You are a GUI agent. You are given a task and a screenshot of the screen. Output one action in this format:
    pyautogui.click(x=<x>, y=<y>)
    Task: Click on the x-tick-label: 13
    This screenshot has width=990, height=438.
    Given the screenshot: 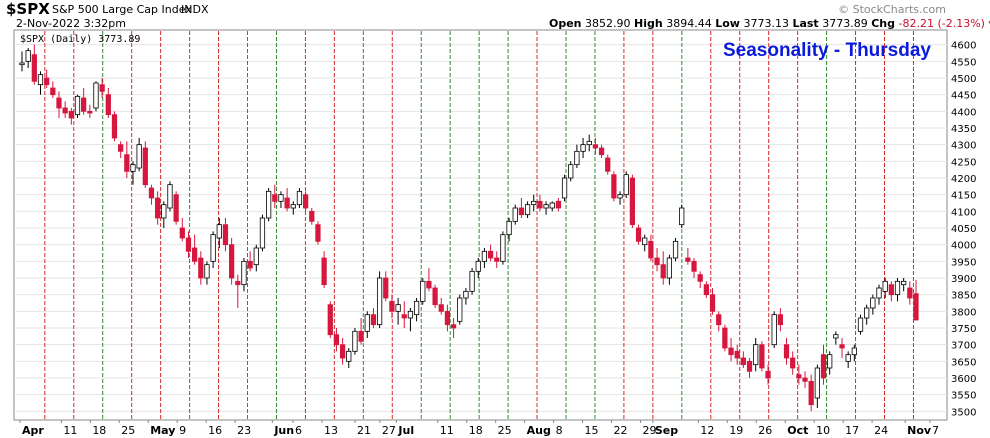 What is the action you would take?
    pyautogui.click(x=331, y=430)
    